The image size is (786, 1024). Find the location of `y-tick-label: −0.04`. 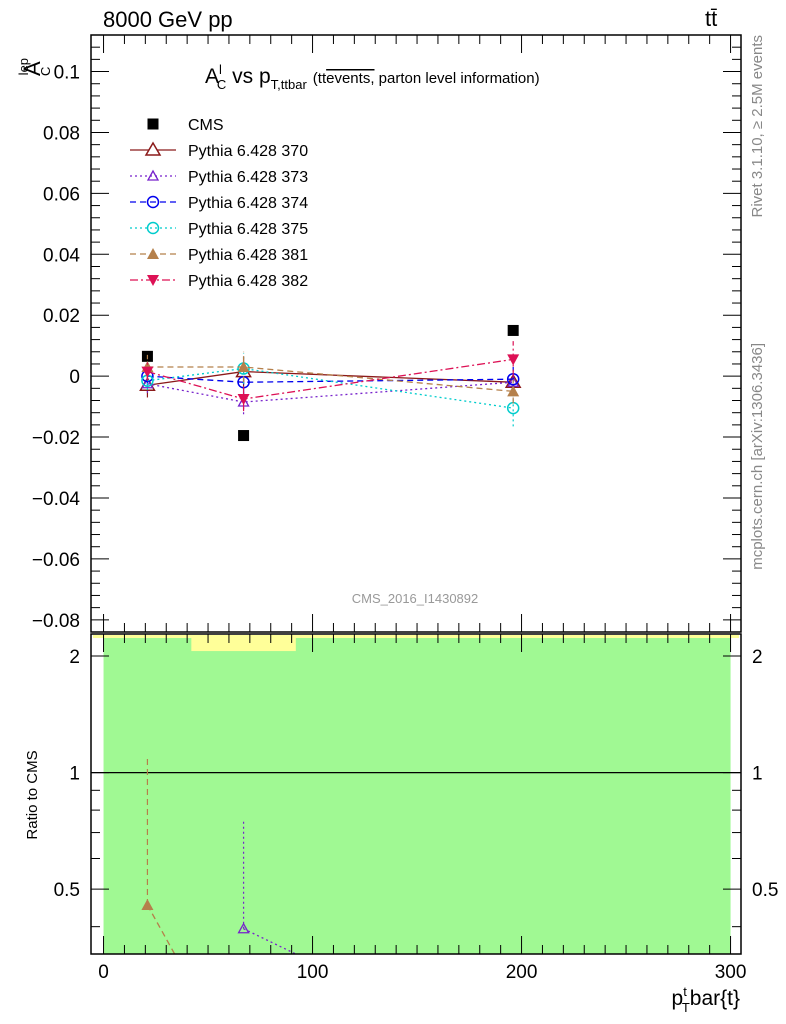

y-tick-label: −0.04 is located at coordinates (56, 499).